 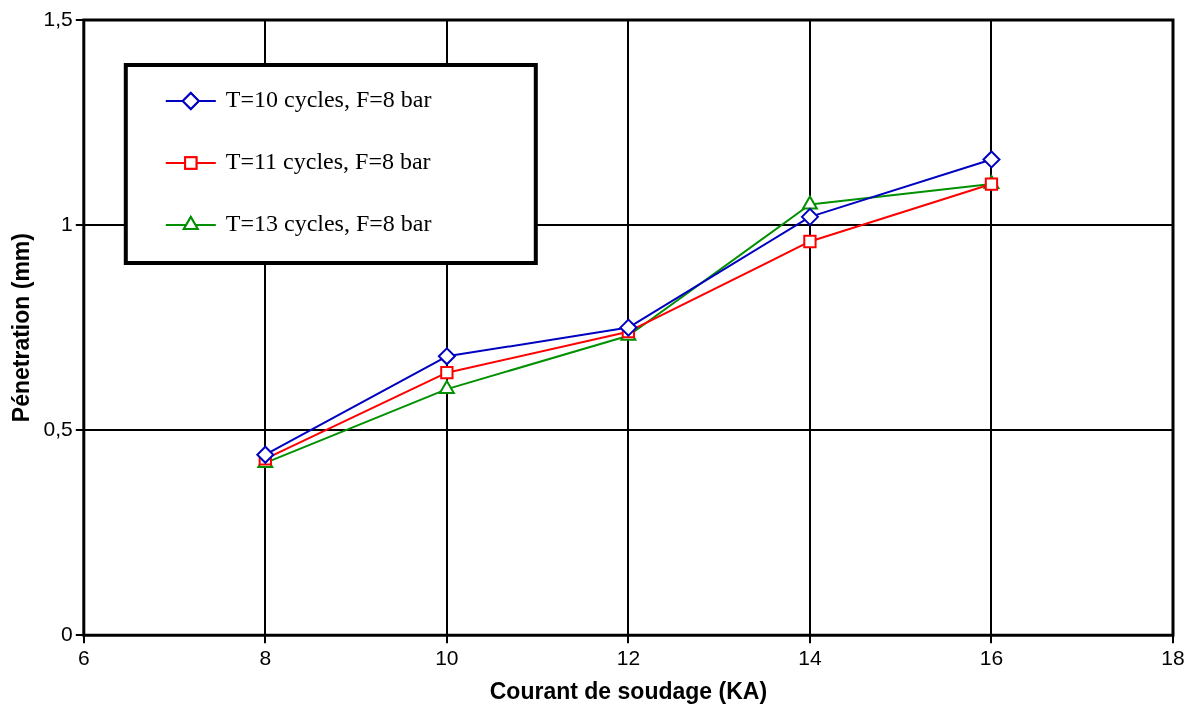 I want to click on x-tick-label: 12, so click(x=628, y=657).